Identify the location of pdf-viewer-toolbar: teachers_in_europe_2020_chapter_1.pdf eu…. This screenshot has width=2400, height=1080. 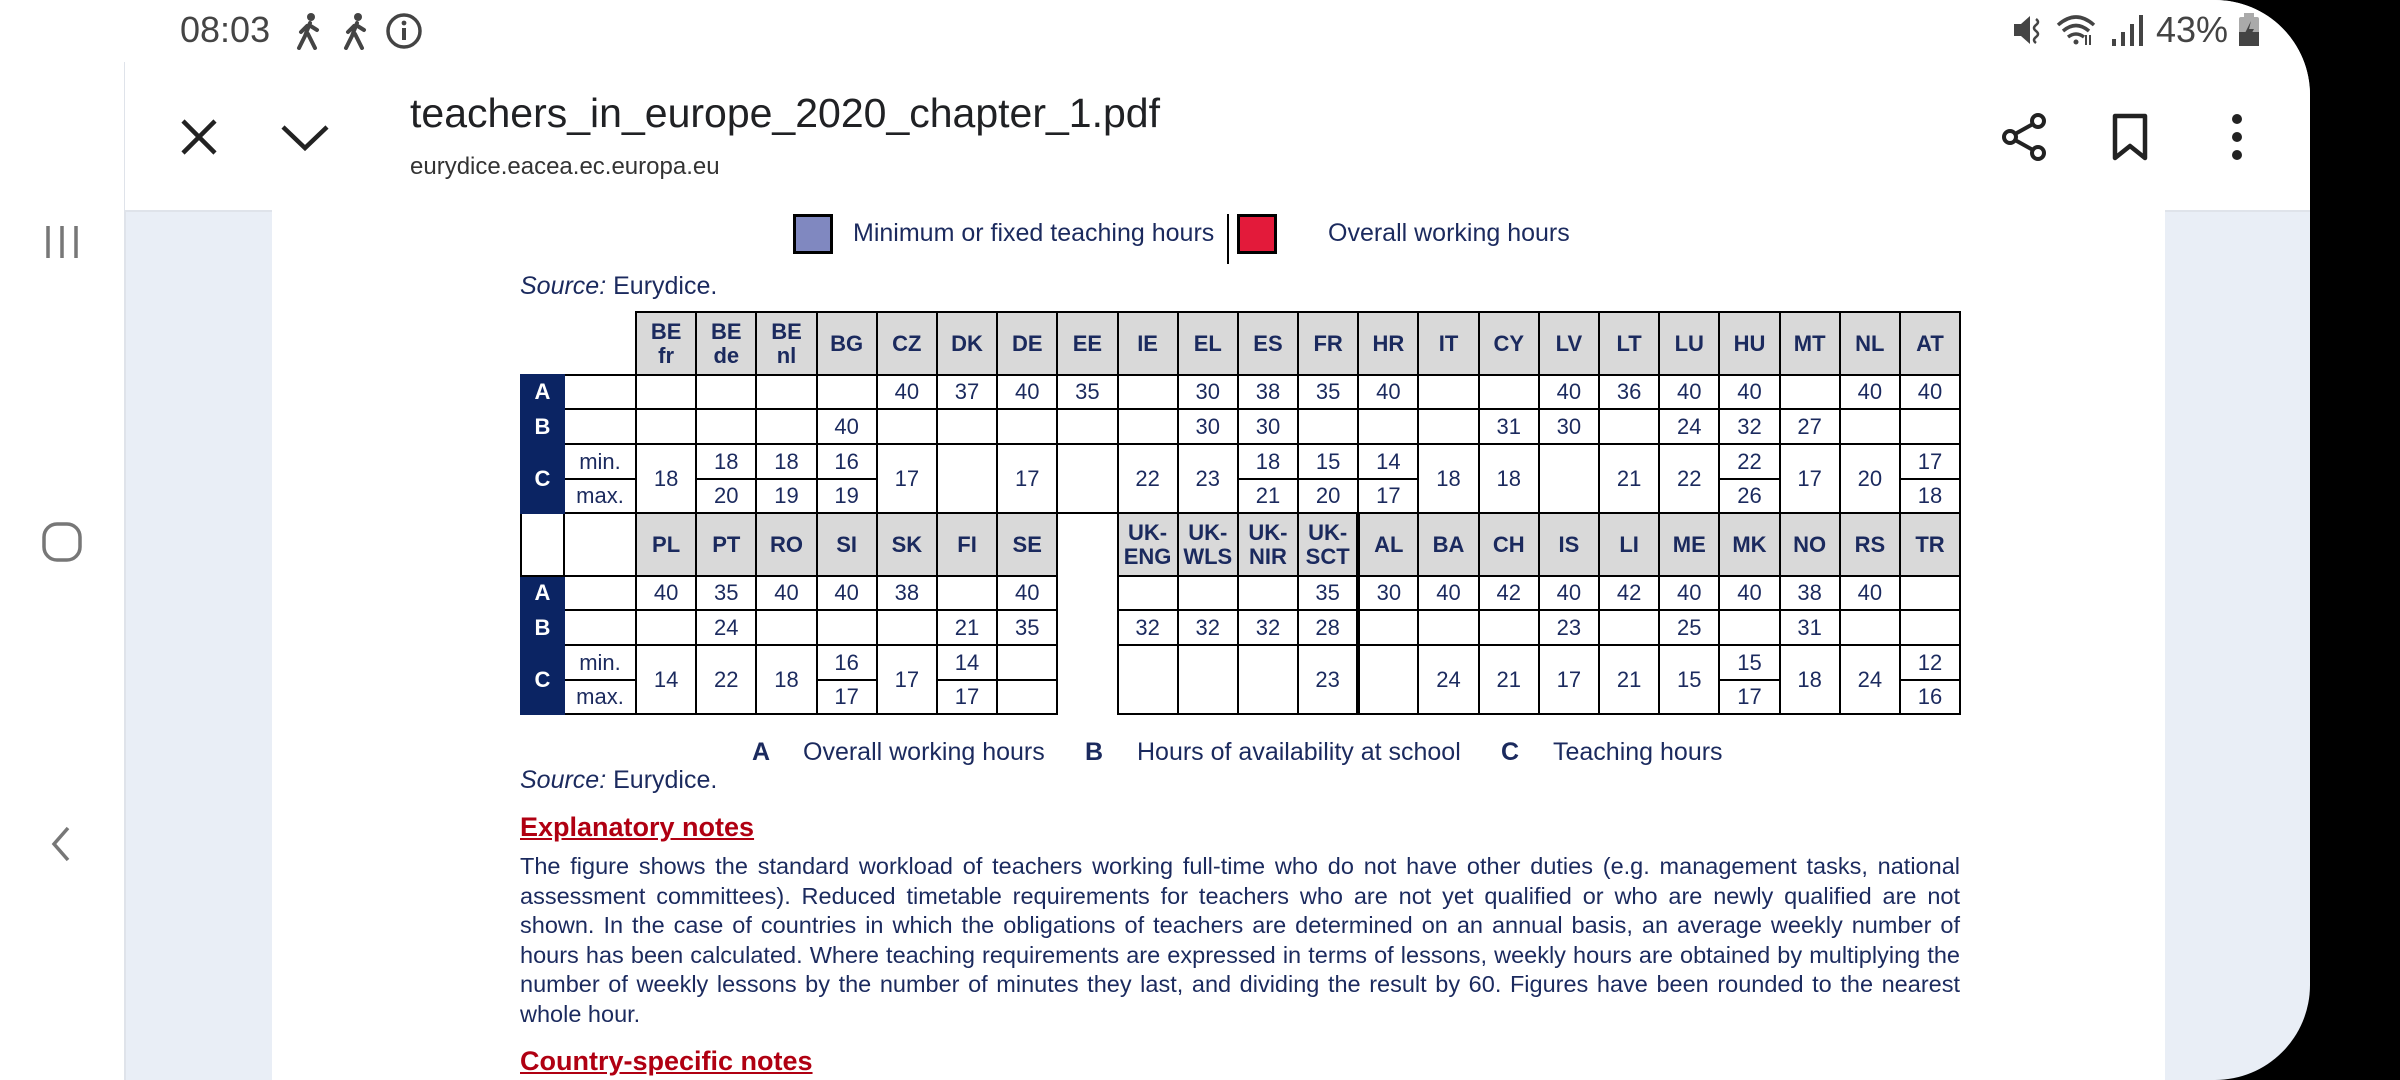
(1217, 137).